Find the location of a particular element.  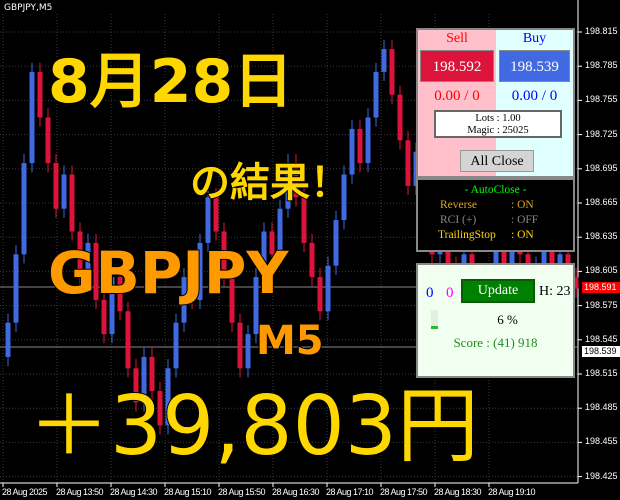

price-label: 198.725 is located at coordinates (601, 133).